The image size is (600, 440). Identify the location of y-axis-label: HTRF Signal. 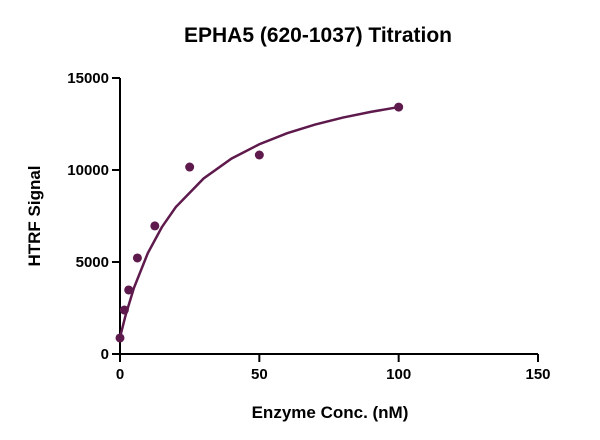
(34, 215).